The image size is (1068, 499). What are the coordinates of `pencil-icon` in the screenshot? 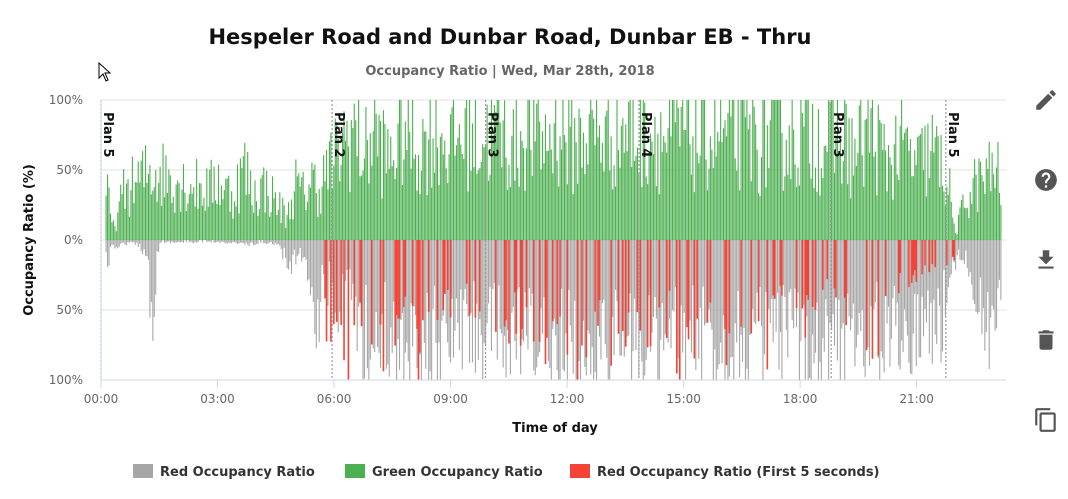 It's located at (1046, 100).